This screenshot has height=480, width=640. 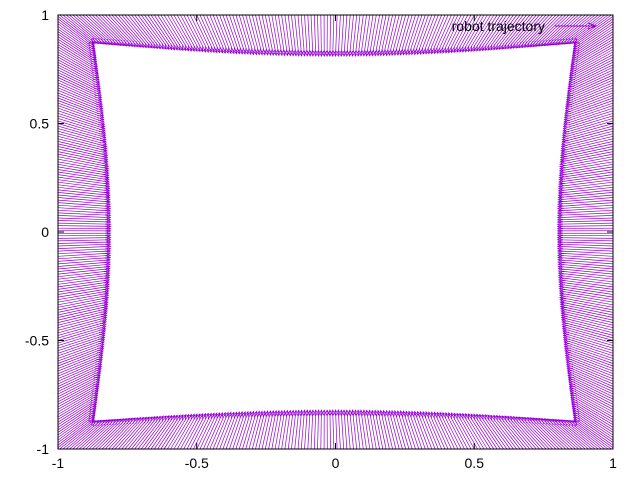 What do you see at coordinates (336, 463) in the screenshot?
I see `x-tick-label: 0` at bounding box center [336, 463].